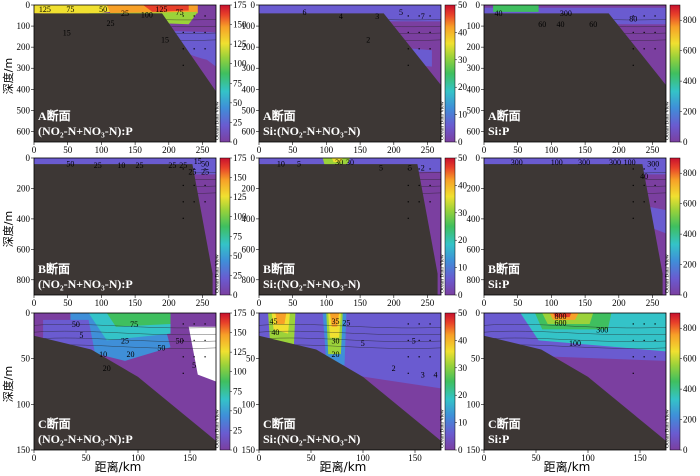 Image resolution: width=700 pixels, height=476 pixels. What do you see at coordinates (602, 329) in the screenshot?
I see `contour-label: 300` at bounding box center [602, 329].